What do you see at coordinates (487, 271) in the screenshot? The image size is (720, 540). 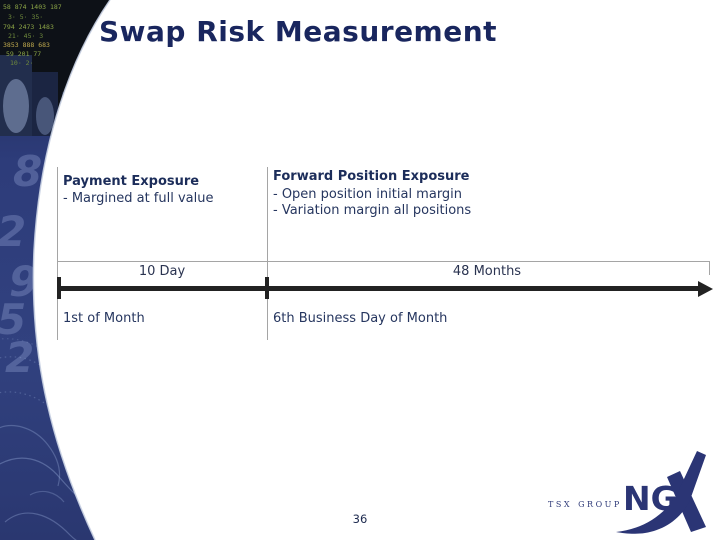 I see `timeline-label-48-months: 48 Months` at bounding box center [487, 271].